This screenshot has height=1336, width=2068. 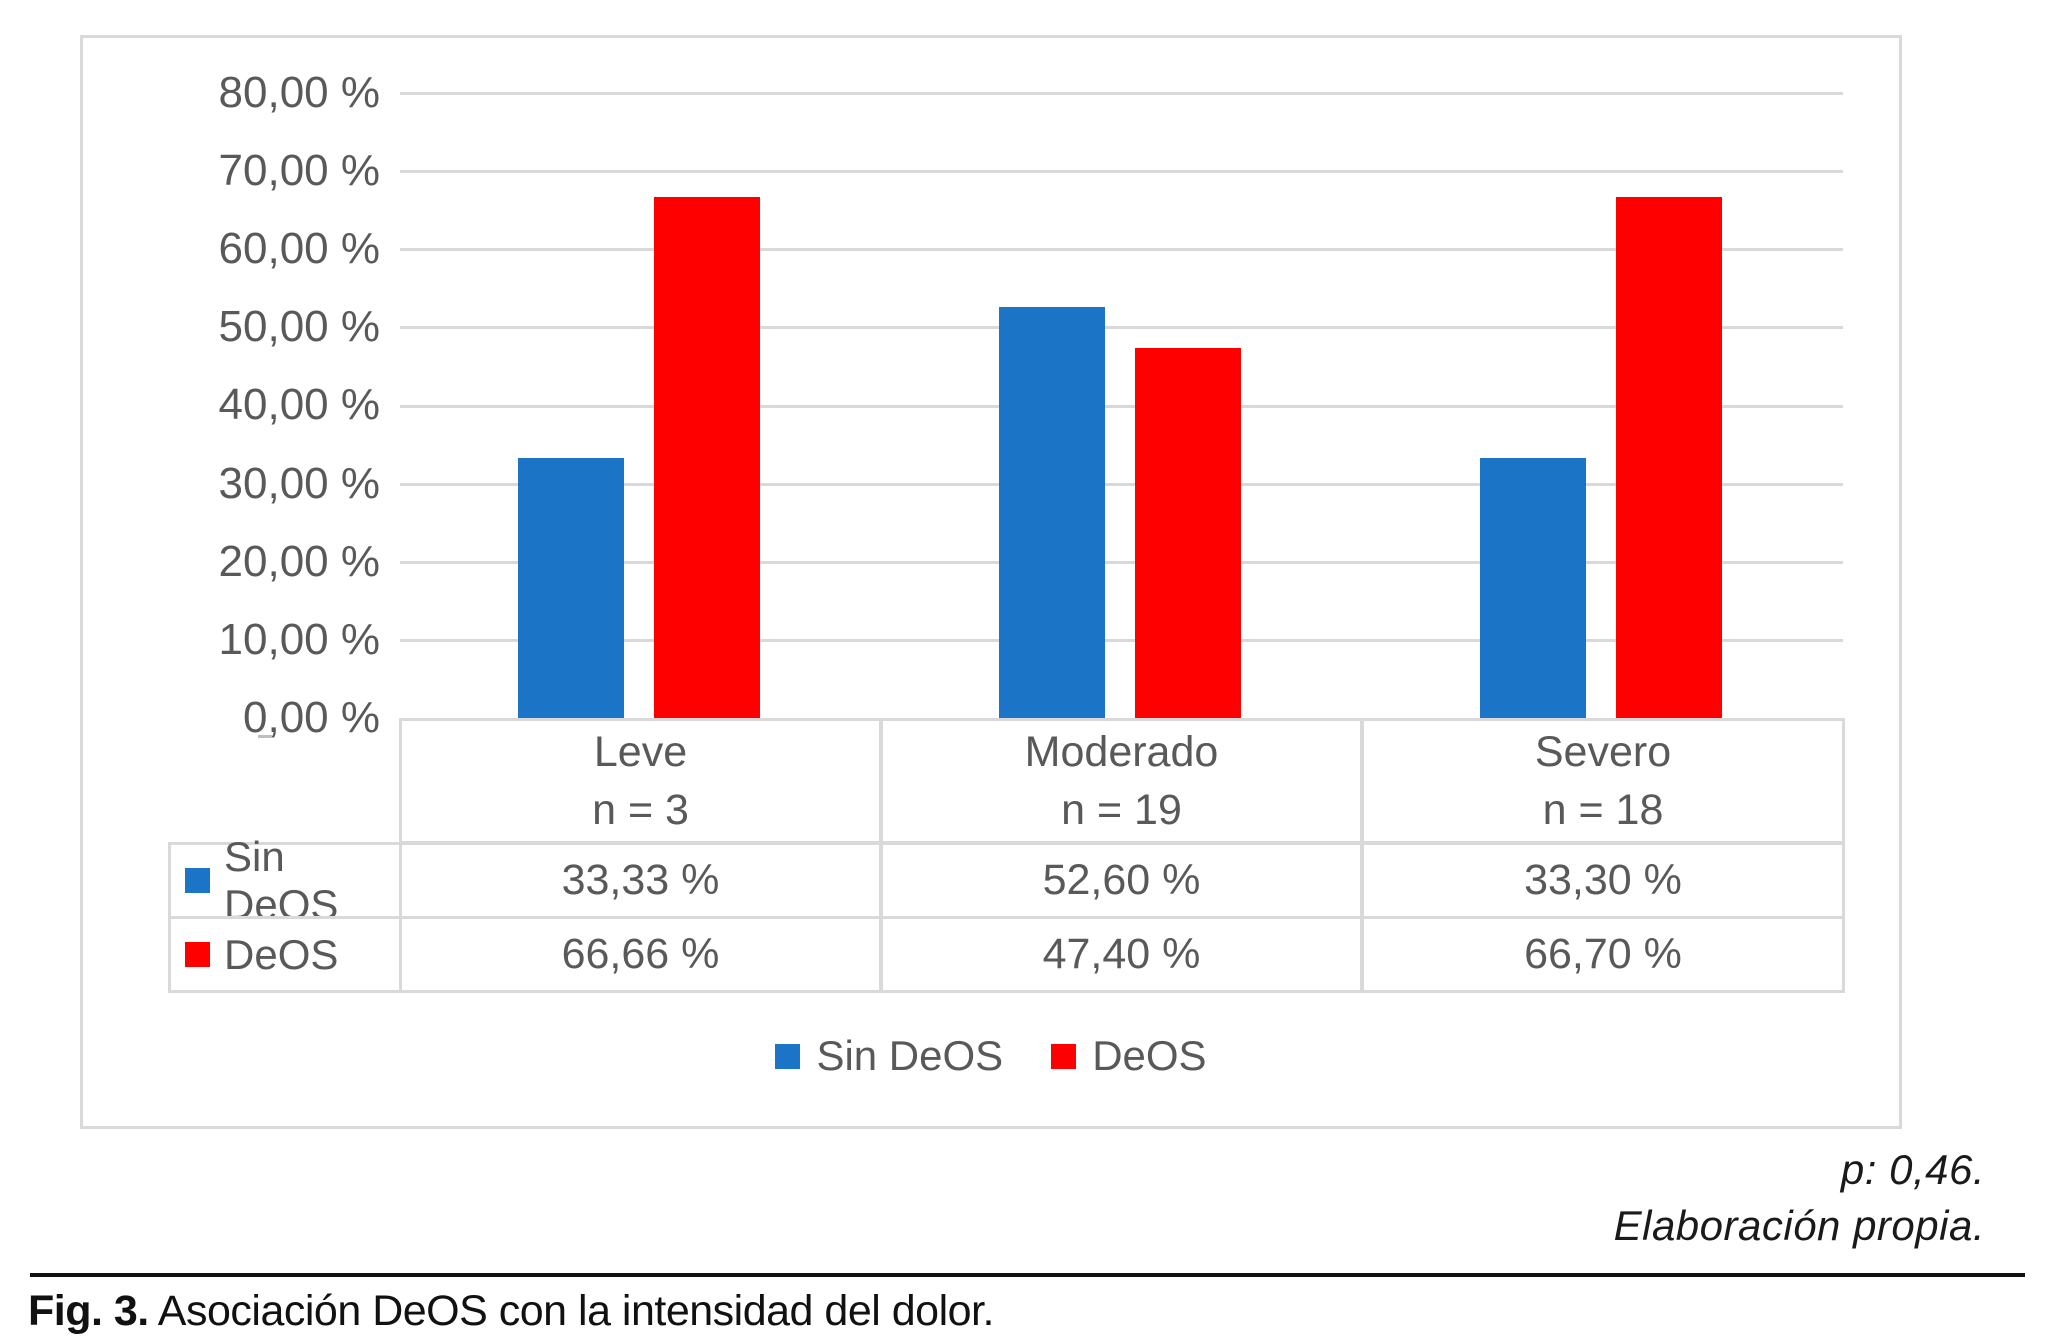 I want to click on bar-sin-deos-severo, so click(x=1533, y=587).